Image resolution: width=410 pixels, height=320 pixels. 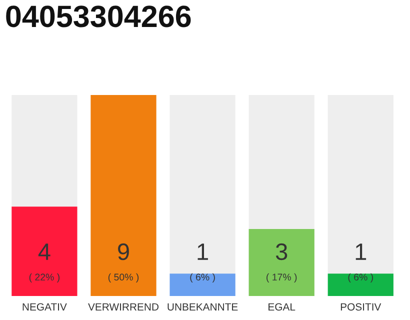 I want to click on x-tick-label: POSITIV, so click(x=361, y=307).